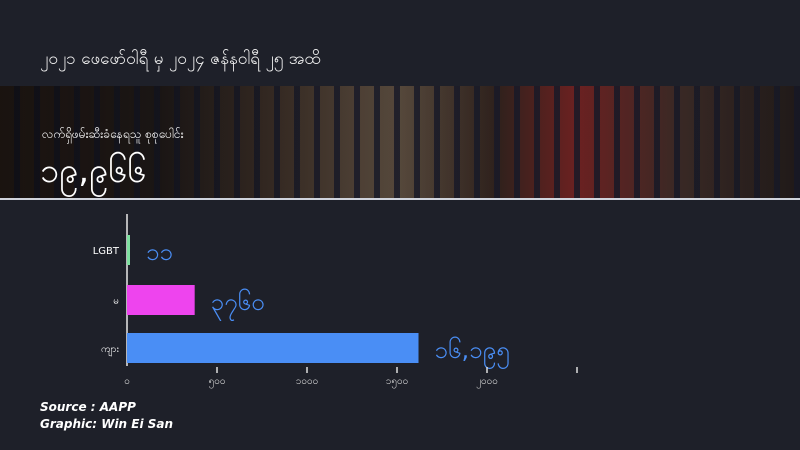 The height and width of the screenshot is (450, 800). What do you see at coordinates (110, 350) in the screenshot?
I see `category-label: ကျား` at bounding box center [110, 350].